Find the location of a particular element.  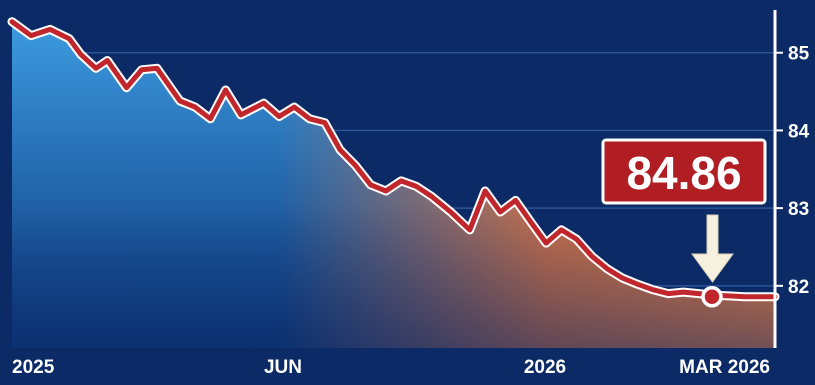

callout: 84.86 is located at coordinates (684, 210).